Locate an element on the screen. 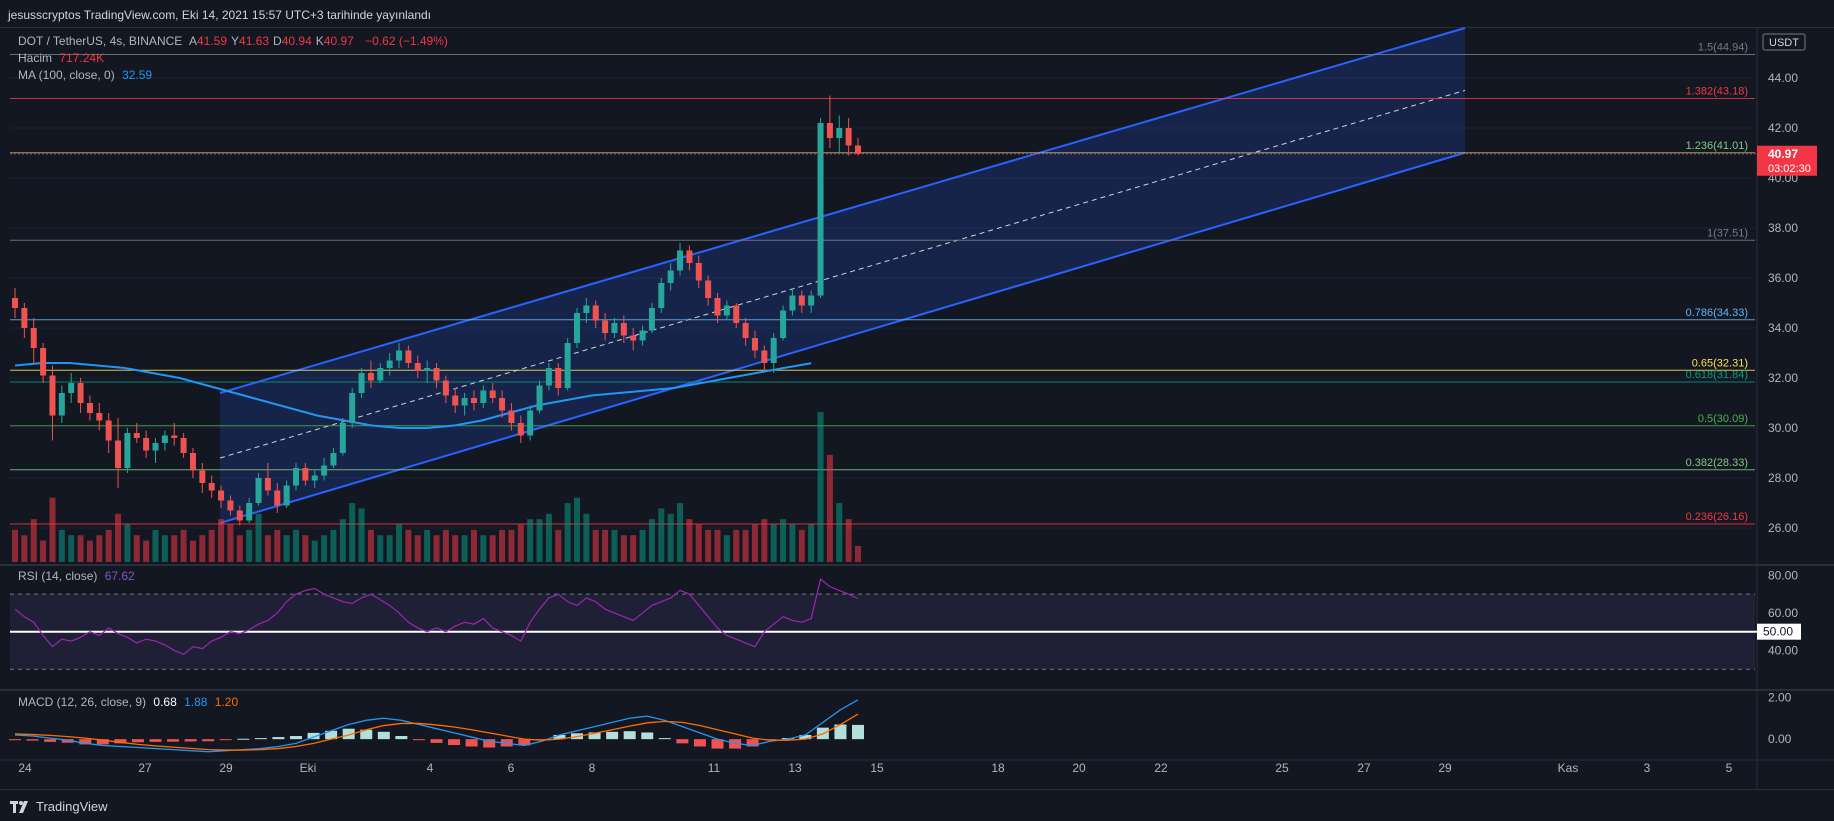 This screenshot has width=1834, height=821. ma-label: MA (100, close, 0) is located at coordinates (66, 75).